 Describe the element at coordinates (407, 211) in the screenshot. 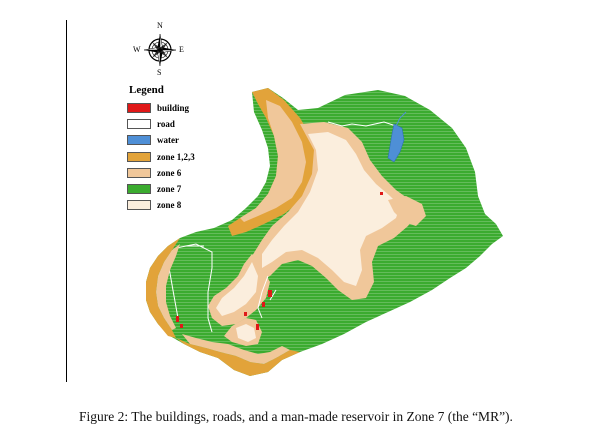

I see `zone-6-right-lobe` at that location.